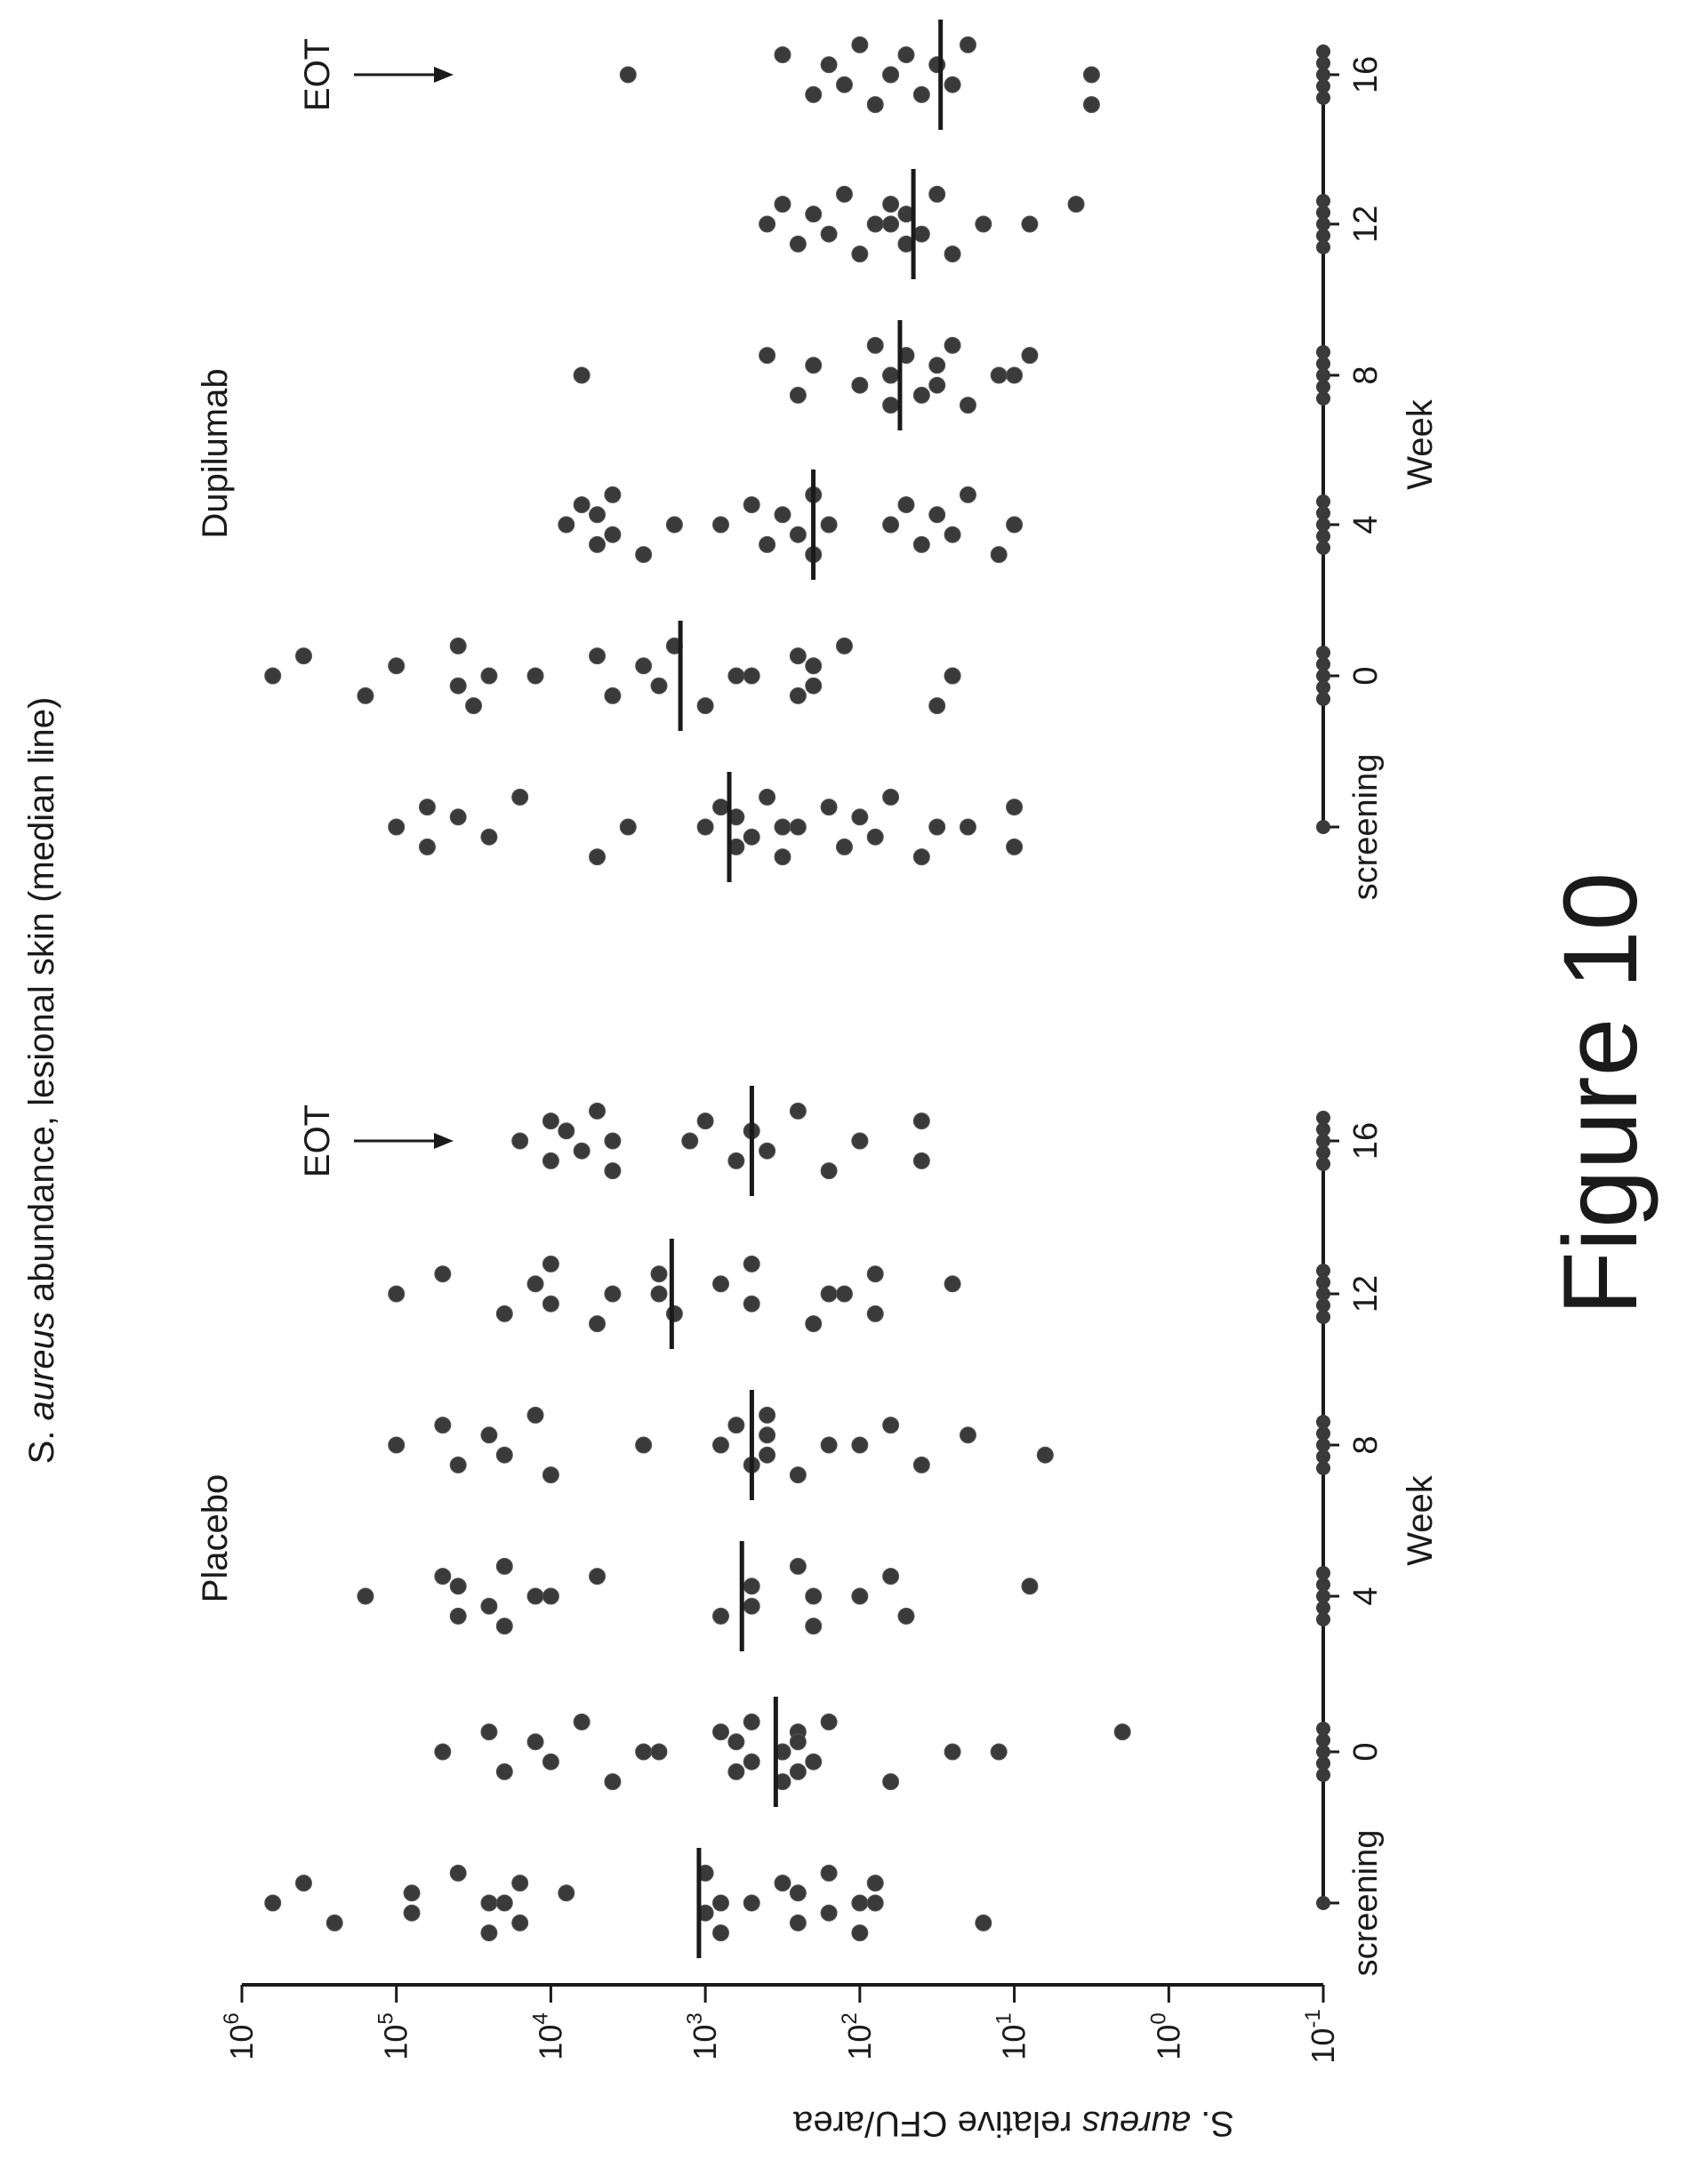 The width and height of the screenshot is (1703, 2184). Describe the element at coordinates (1366, 675) in the screenshot. I see `x-tick-label: 0` at that location.